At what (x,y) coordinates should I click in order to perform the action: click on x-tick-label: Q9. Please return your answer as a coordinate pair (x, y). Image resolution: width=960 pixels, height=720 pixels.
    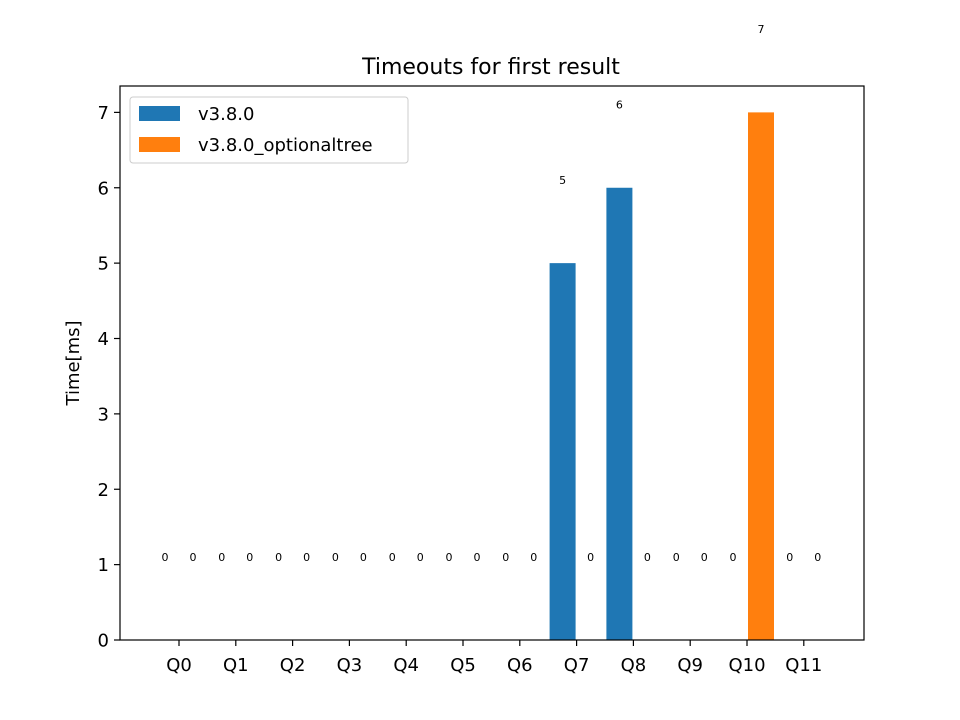
    Looking at the image, I should click on (690, 665).